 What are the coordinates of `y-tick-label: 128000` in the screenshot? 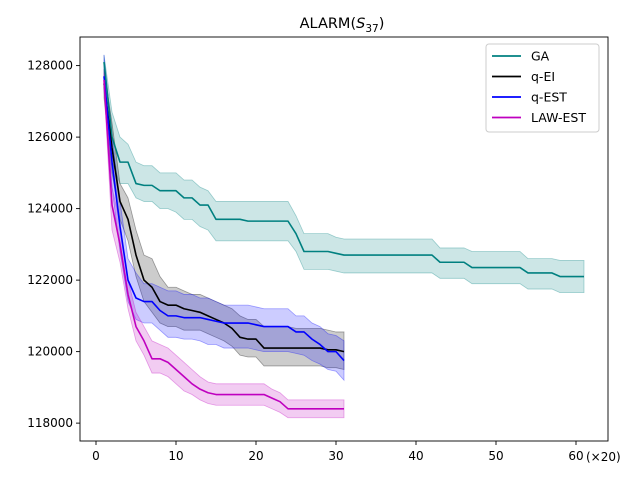 It's located at (50, 66).